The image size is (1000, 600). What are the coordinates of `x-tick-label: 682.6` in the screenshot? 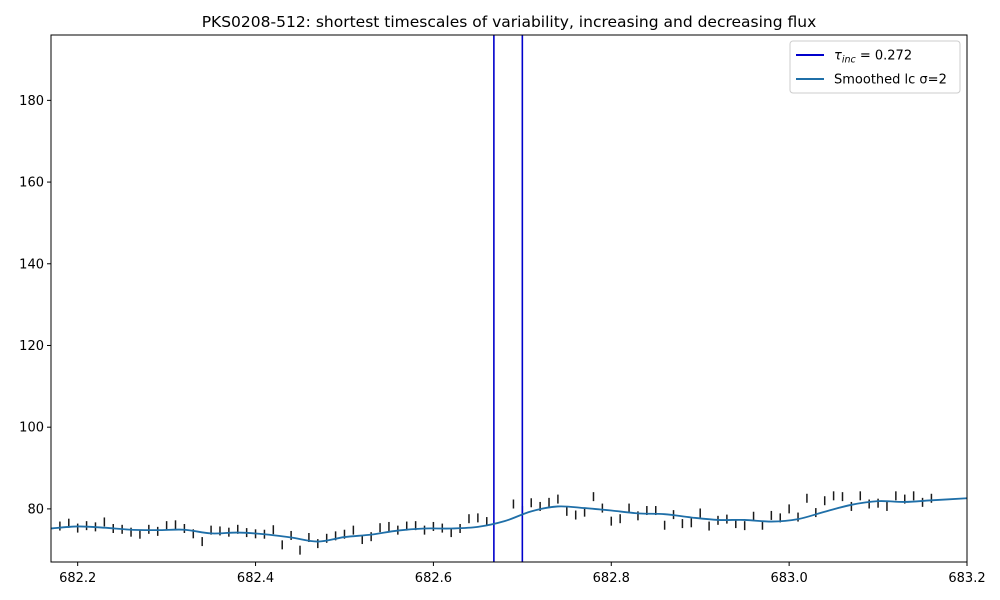 It's located at (433, 578).